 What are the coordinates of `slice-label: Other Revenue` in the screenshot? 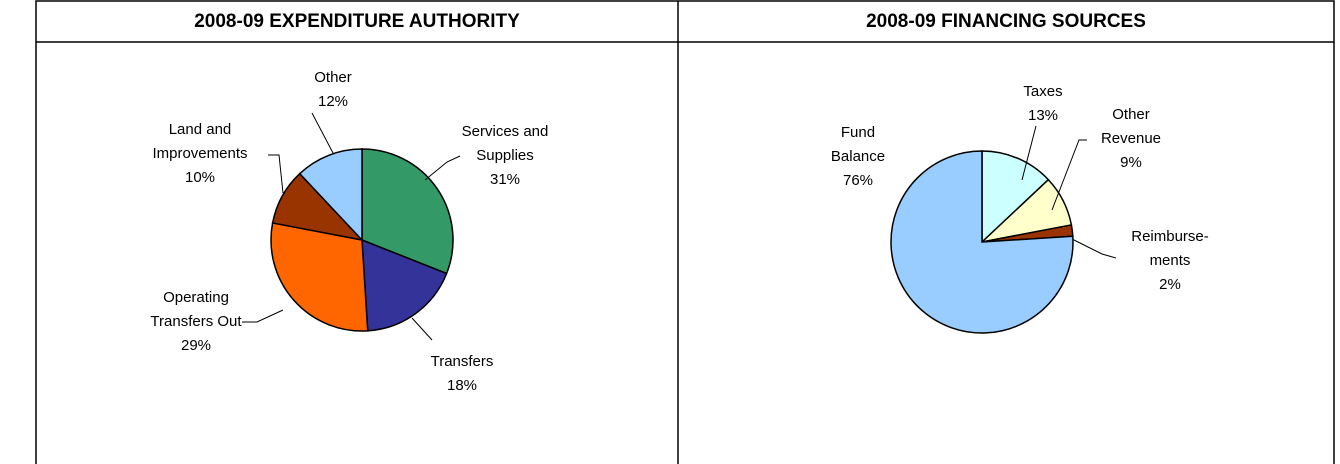 It's located at (1131, 126).